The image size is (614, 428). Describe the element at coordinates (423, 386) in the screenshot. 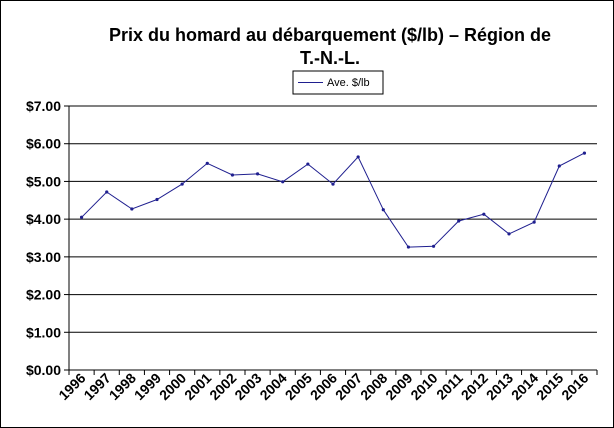

I see `x-tick-label: 2010` at that location.